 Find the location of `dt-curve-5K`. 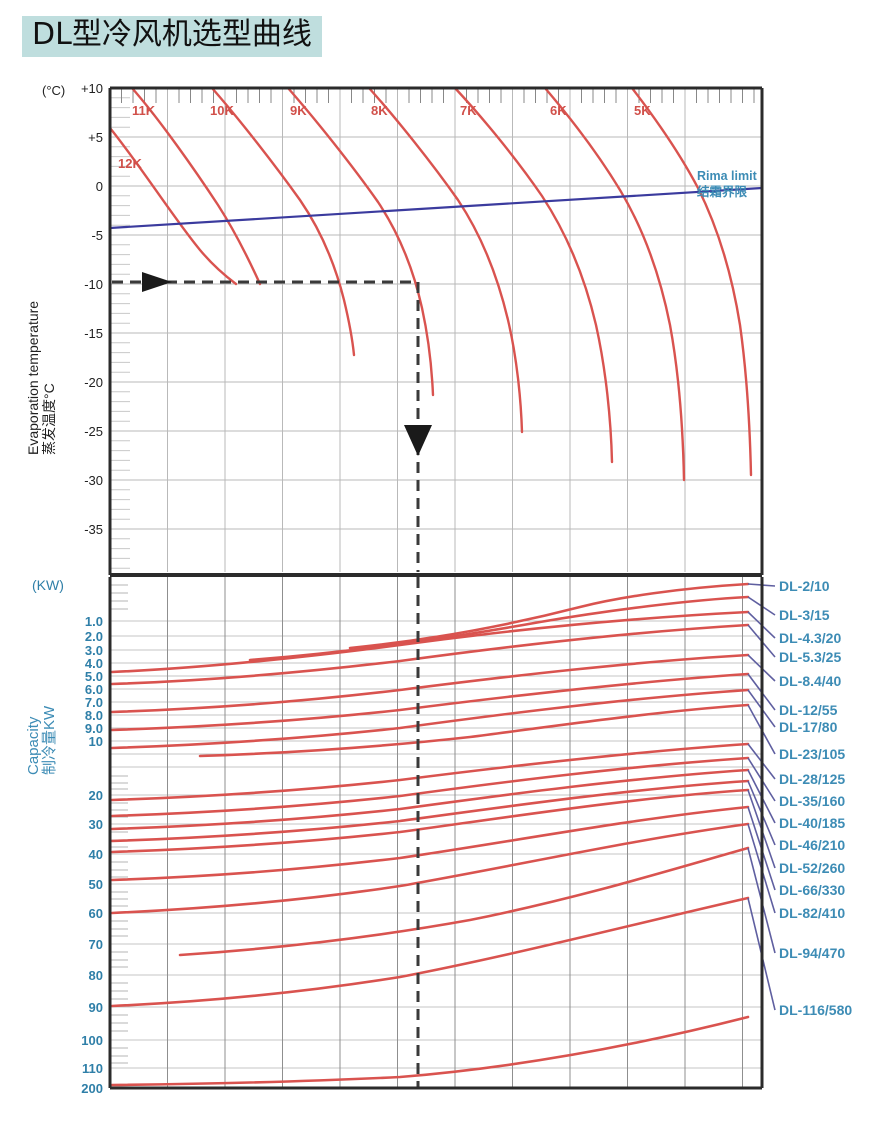

dt-curve-5K is located at coordinates (691, 281).